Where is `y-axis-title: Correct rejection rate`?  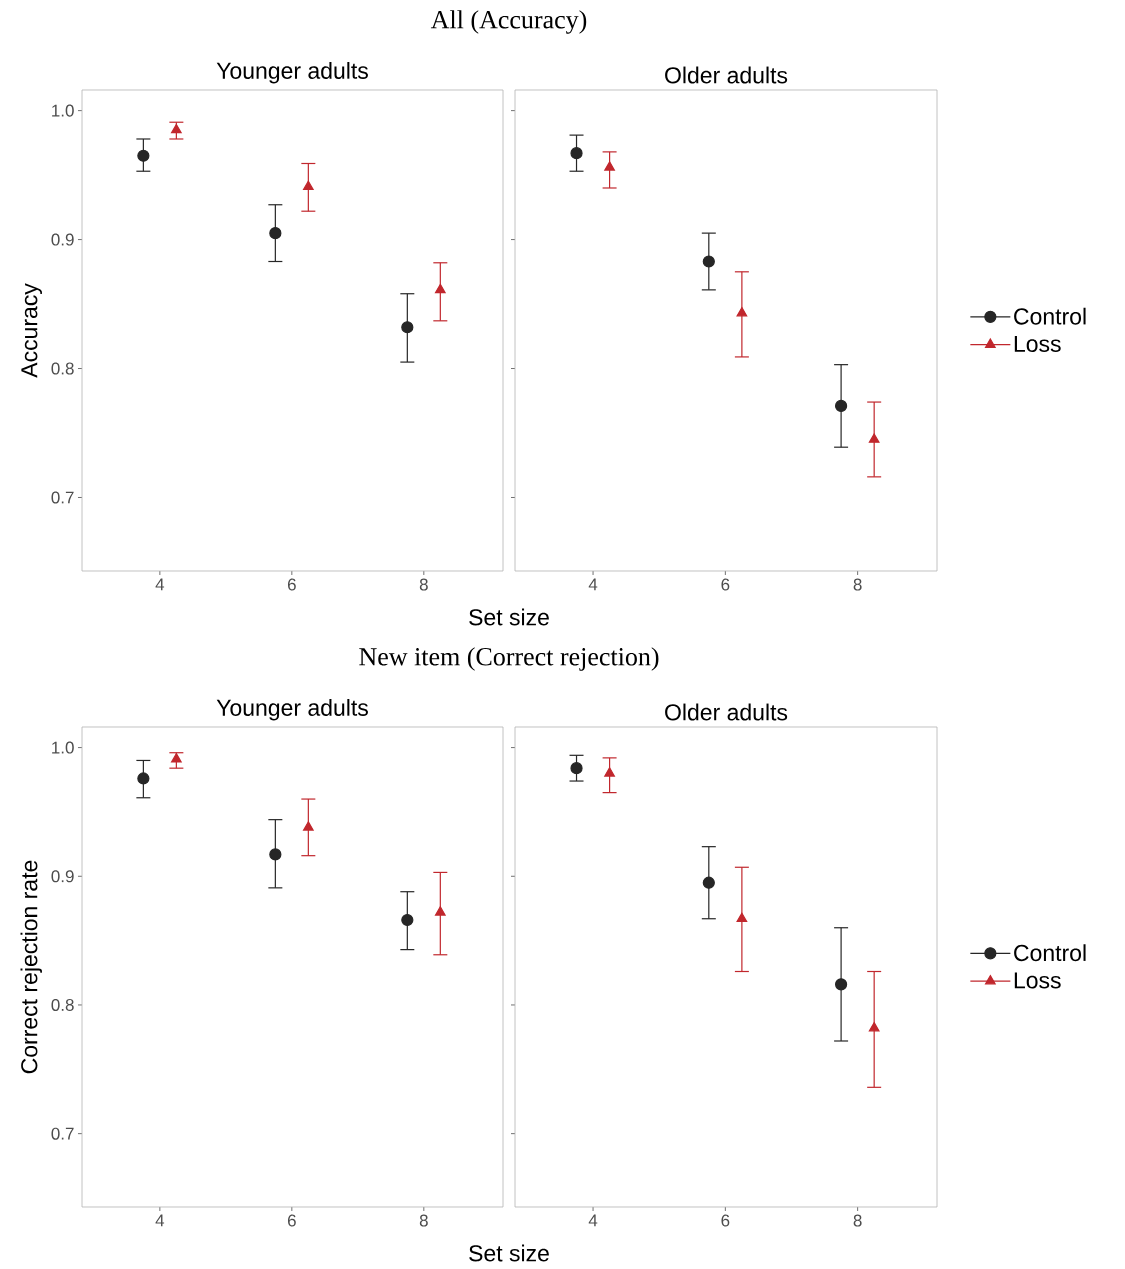
y-axis-title: Correct rejection rate is located at coordinates (31, 967).